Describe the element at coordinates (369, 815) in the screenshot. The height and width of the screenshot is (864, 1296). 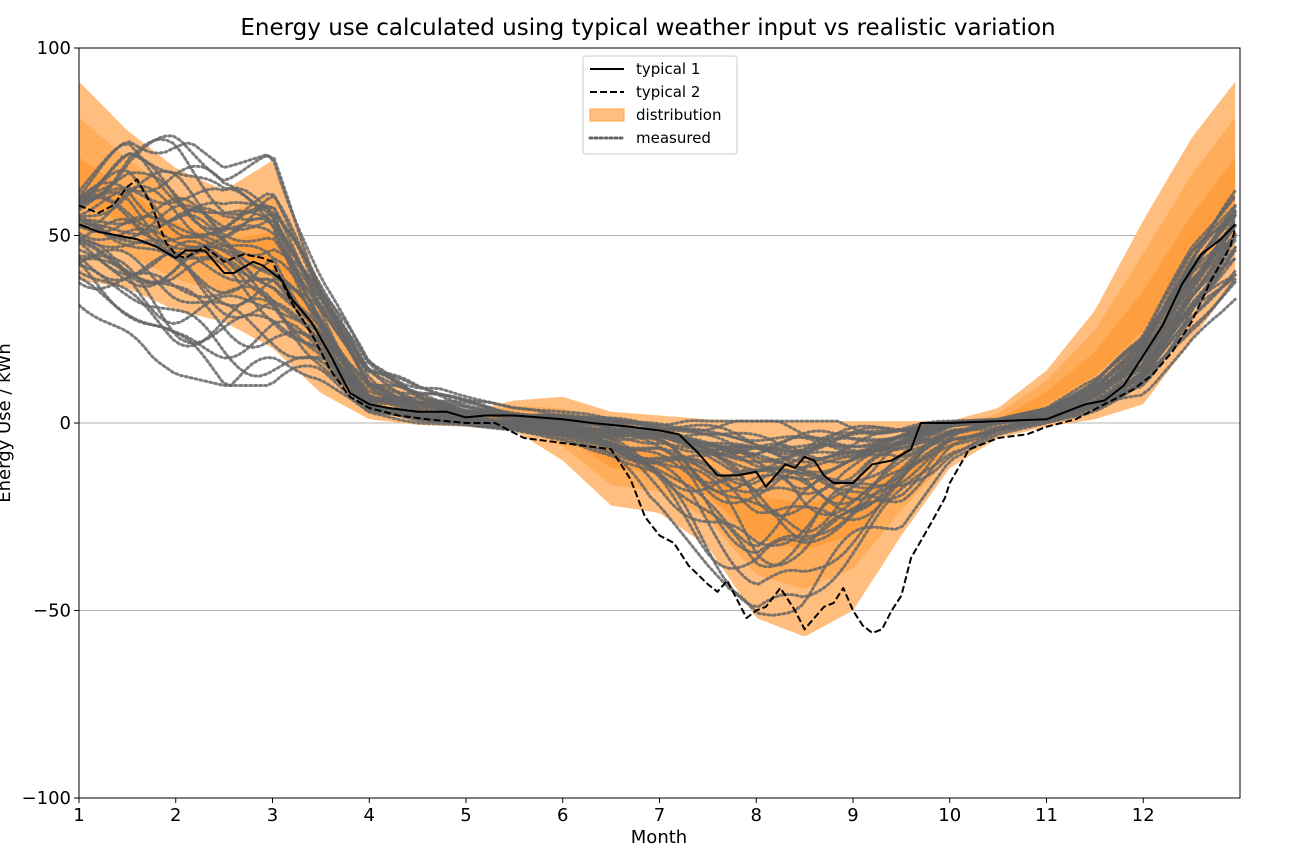
I see `x-tick-label: 4` at that location.